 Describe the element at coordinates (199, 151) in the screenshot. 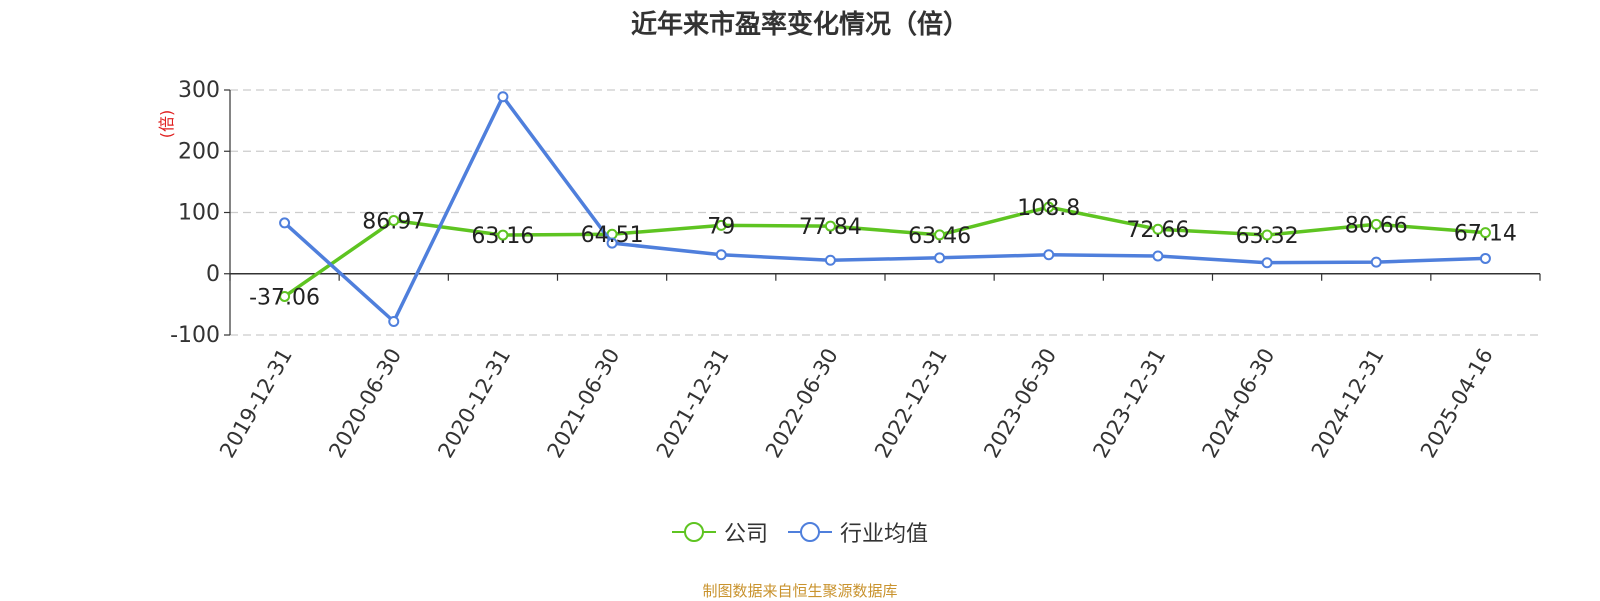

I see `y-tick-label: 200` at that location.